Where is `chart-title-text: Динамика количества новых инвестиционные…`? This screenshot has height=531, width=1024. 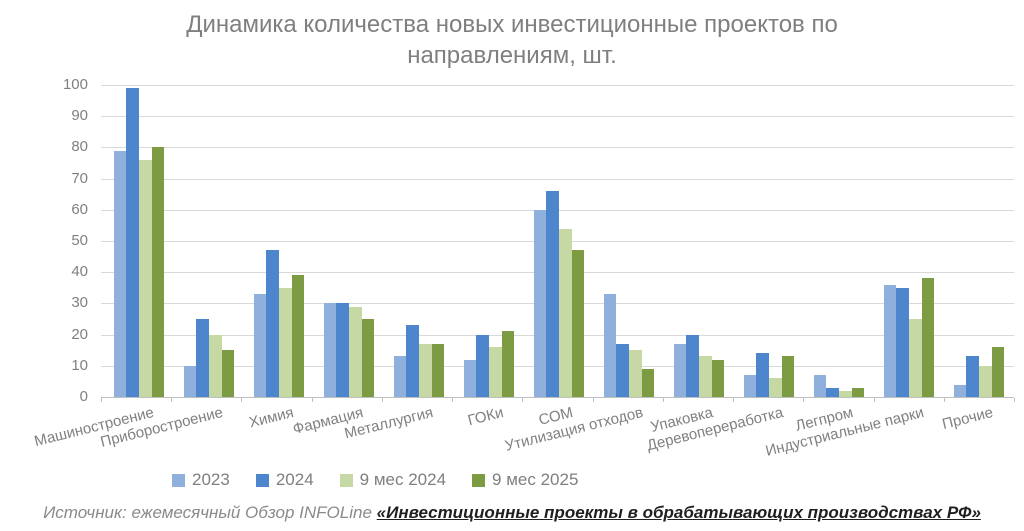
chart-title-text: Динамика количества новых инвестиционные… is located at coordinates (512, 40).